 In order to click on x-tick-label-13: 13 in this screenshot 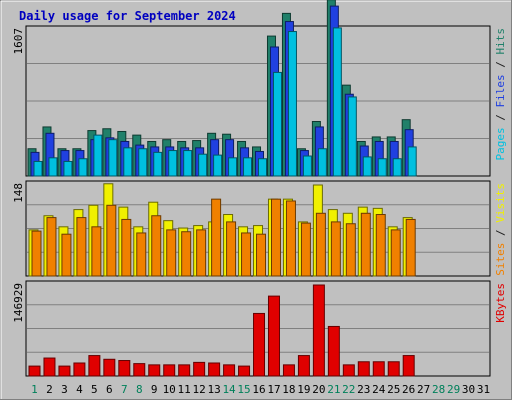, I will do `click(213, 389)`.